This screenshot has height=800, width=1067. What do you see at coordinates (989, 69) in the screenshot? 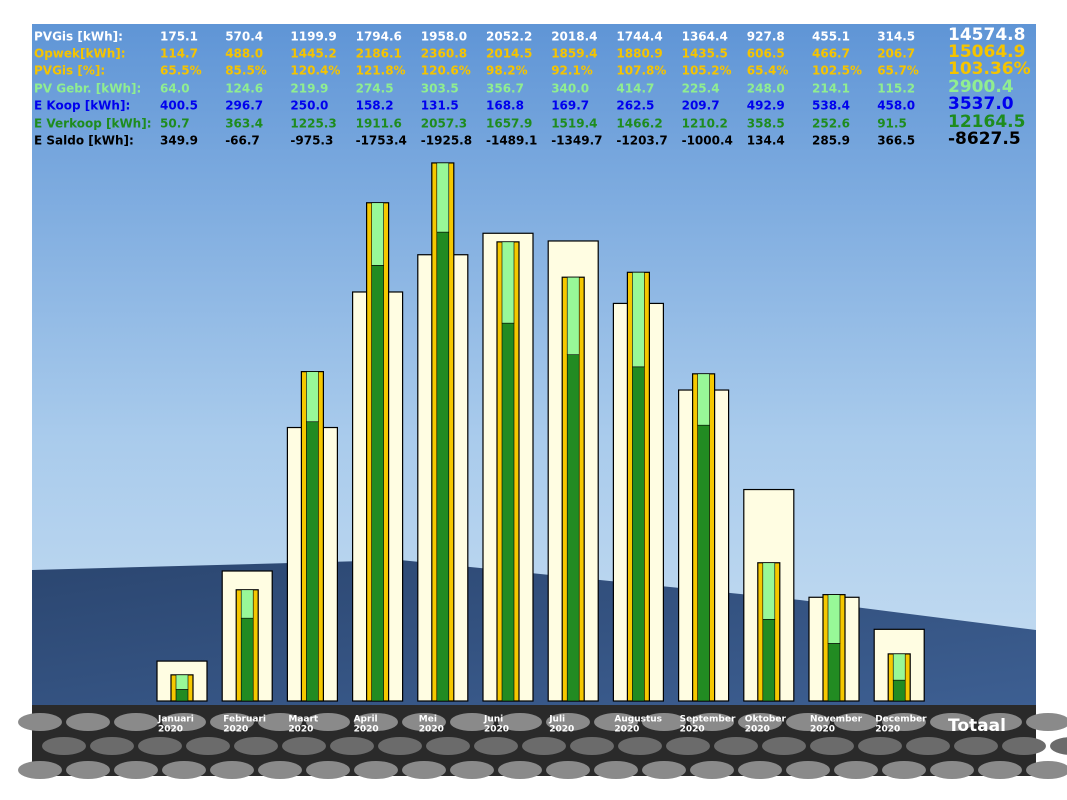
I see `row-total: 103.36%` at bounding box center [989, 69].